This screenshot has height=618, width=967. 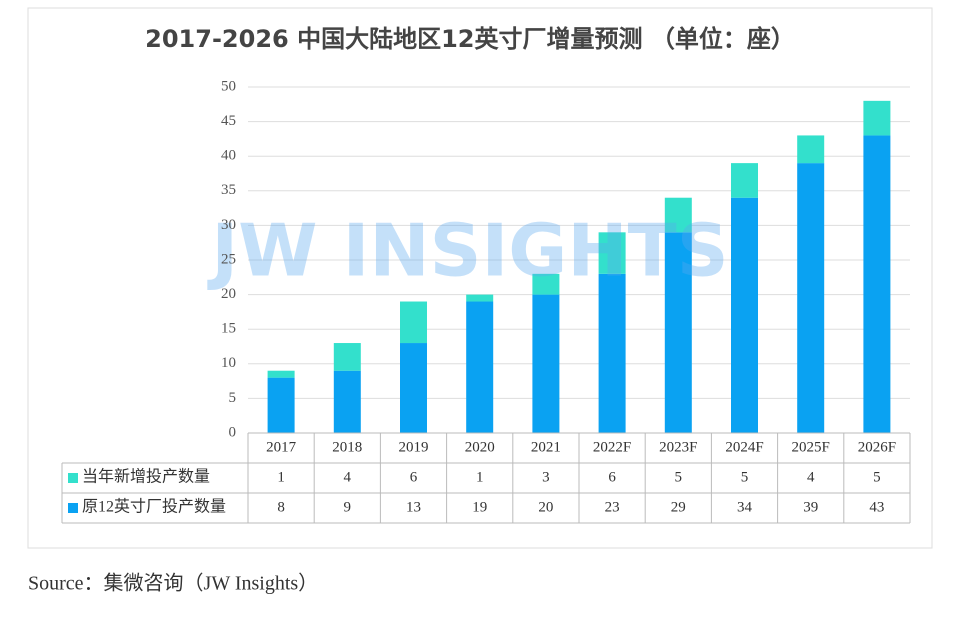 What do you see at coordinates (744, 447) in the screenshot?
I see `x-tick-label: 2024F` at bounding box center [744, 447].